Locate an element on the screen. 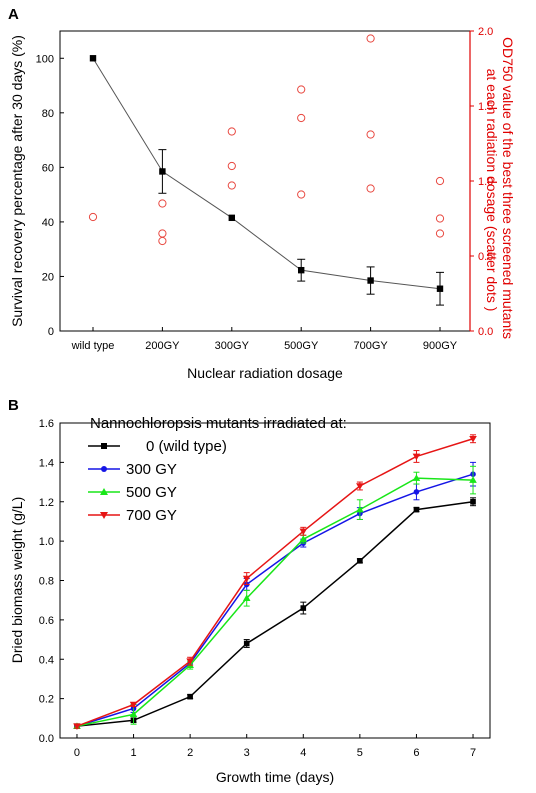 This screenshot has height=793, width=536. chart-b-y-tick-label: 0.0 is located at coordinates (46, 739).